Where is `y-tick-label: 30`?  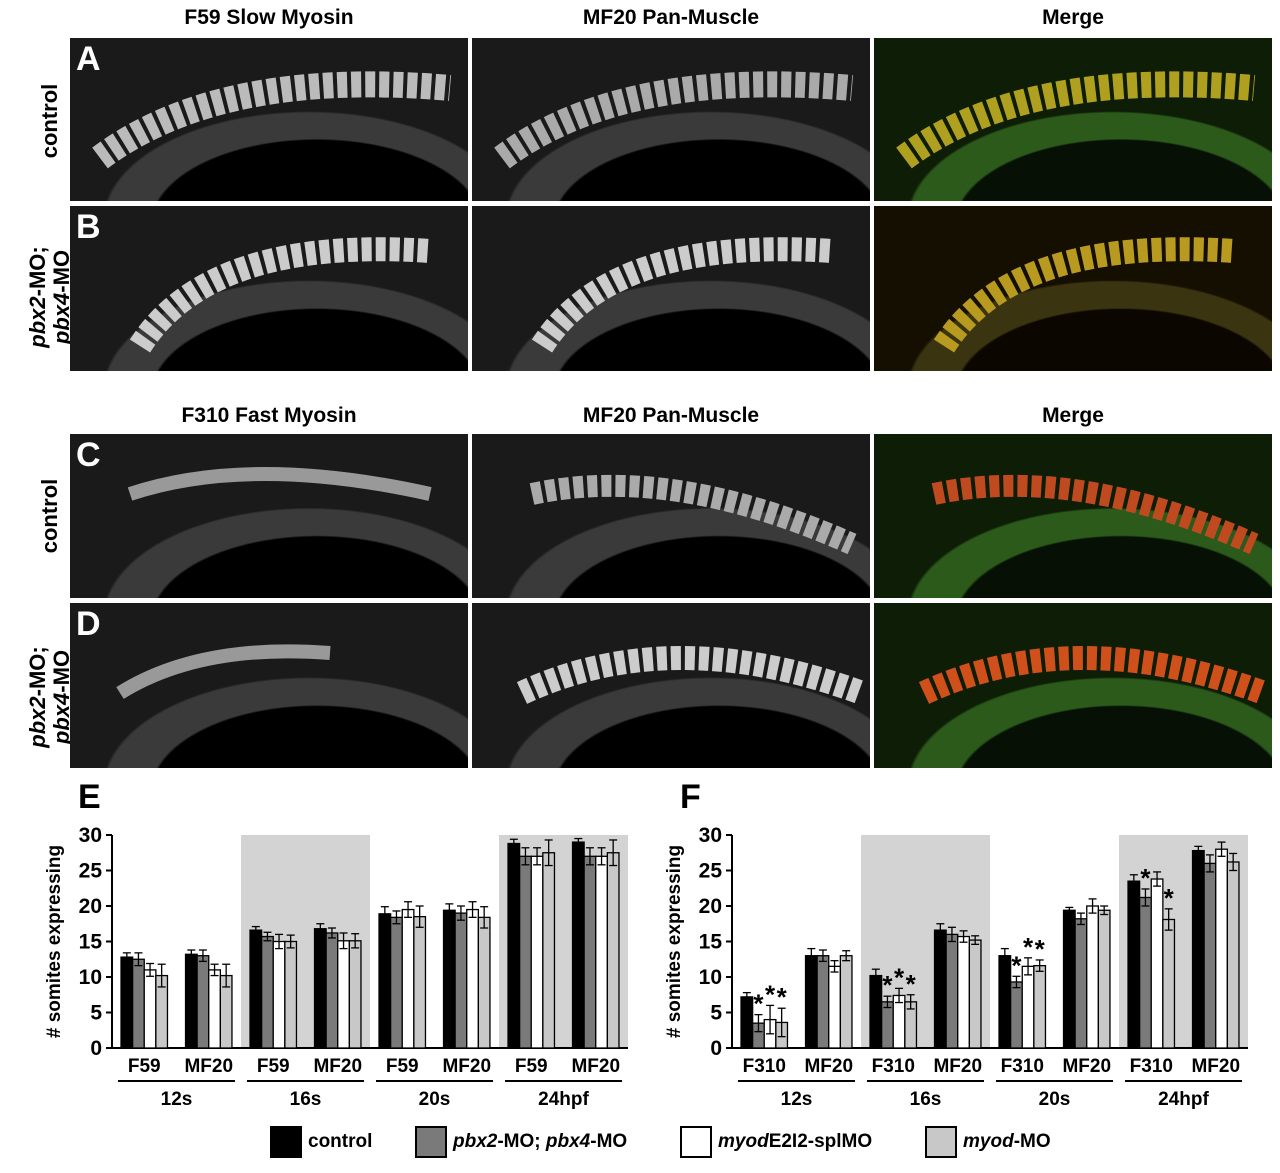 y-tick-label: 30 is located at coordinates (710, 835).